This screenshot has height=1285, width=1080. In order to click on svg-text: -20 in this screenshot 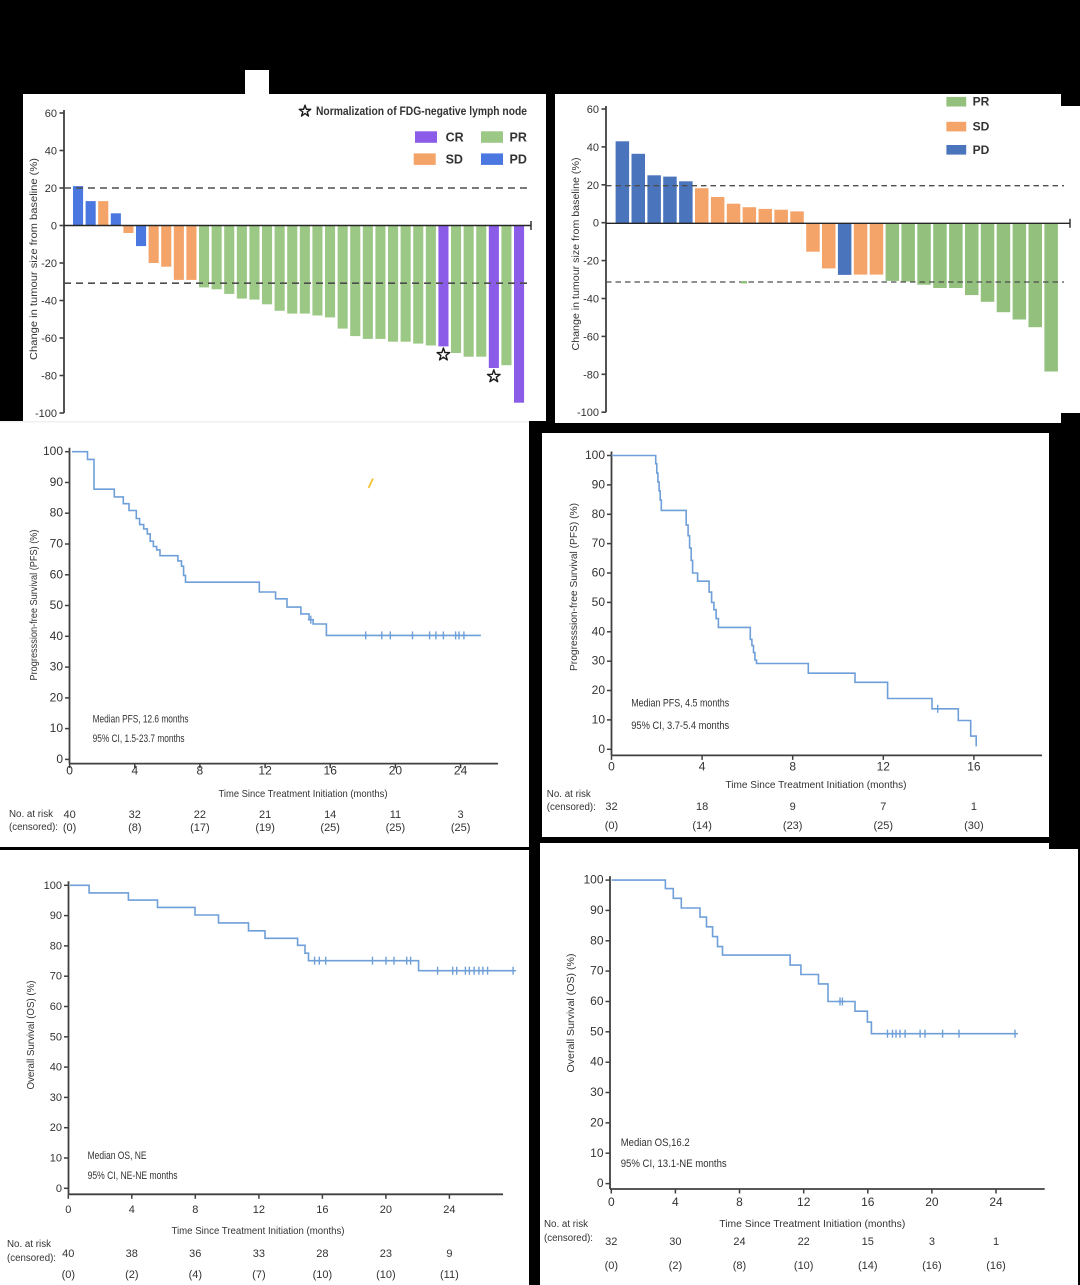, I will do `click(591, 262)`.